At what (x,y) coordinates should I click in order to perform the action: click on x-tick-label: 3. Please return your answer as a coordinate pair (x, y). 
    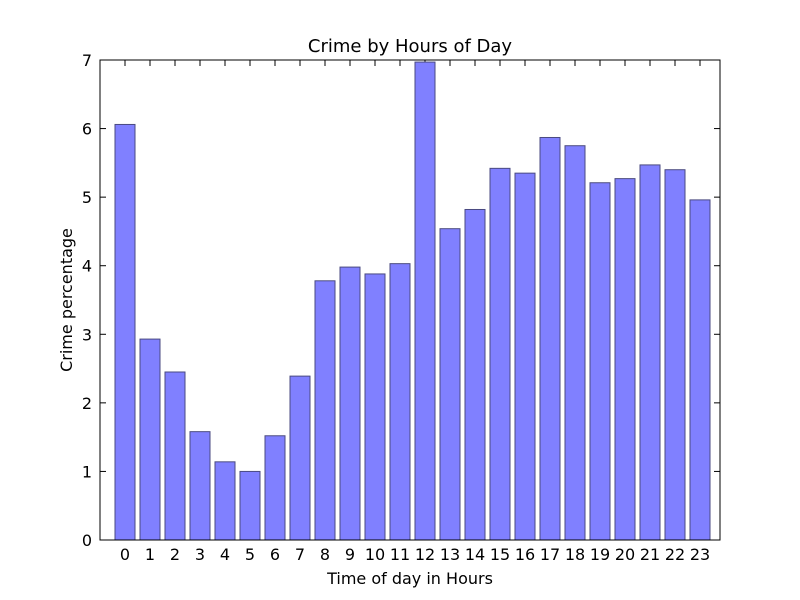
    Looking at the image, I should click on (200, 554).